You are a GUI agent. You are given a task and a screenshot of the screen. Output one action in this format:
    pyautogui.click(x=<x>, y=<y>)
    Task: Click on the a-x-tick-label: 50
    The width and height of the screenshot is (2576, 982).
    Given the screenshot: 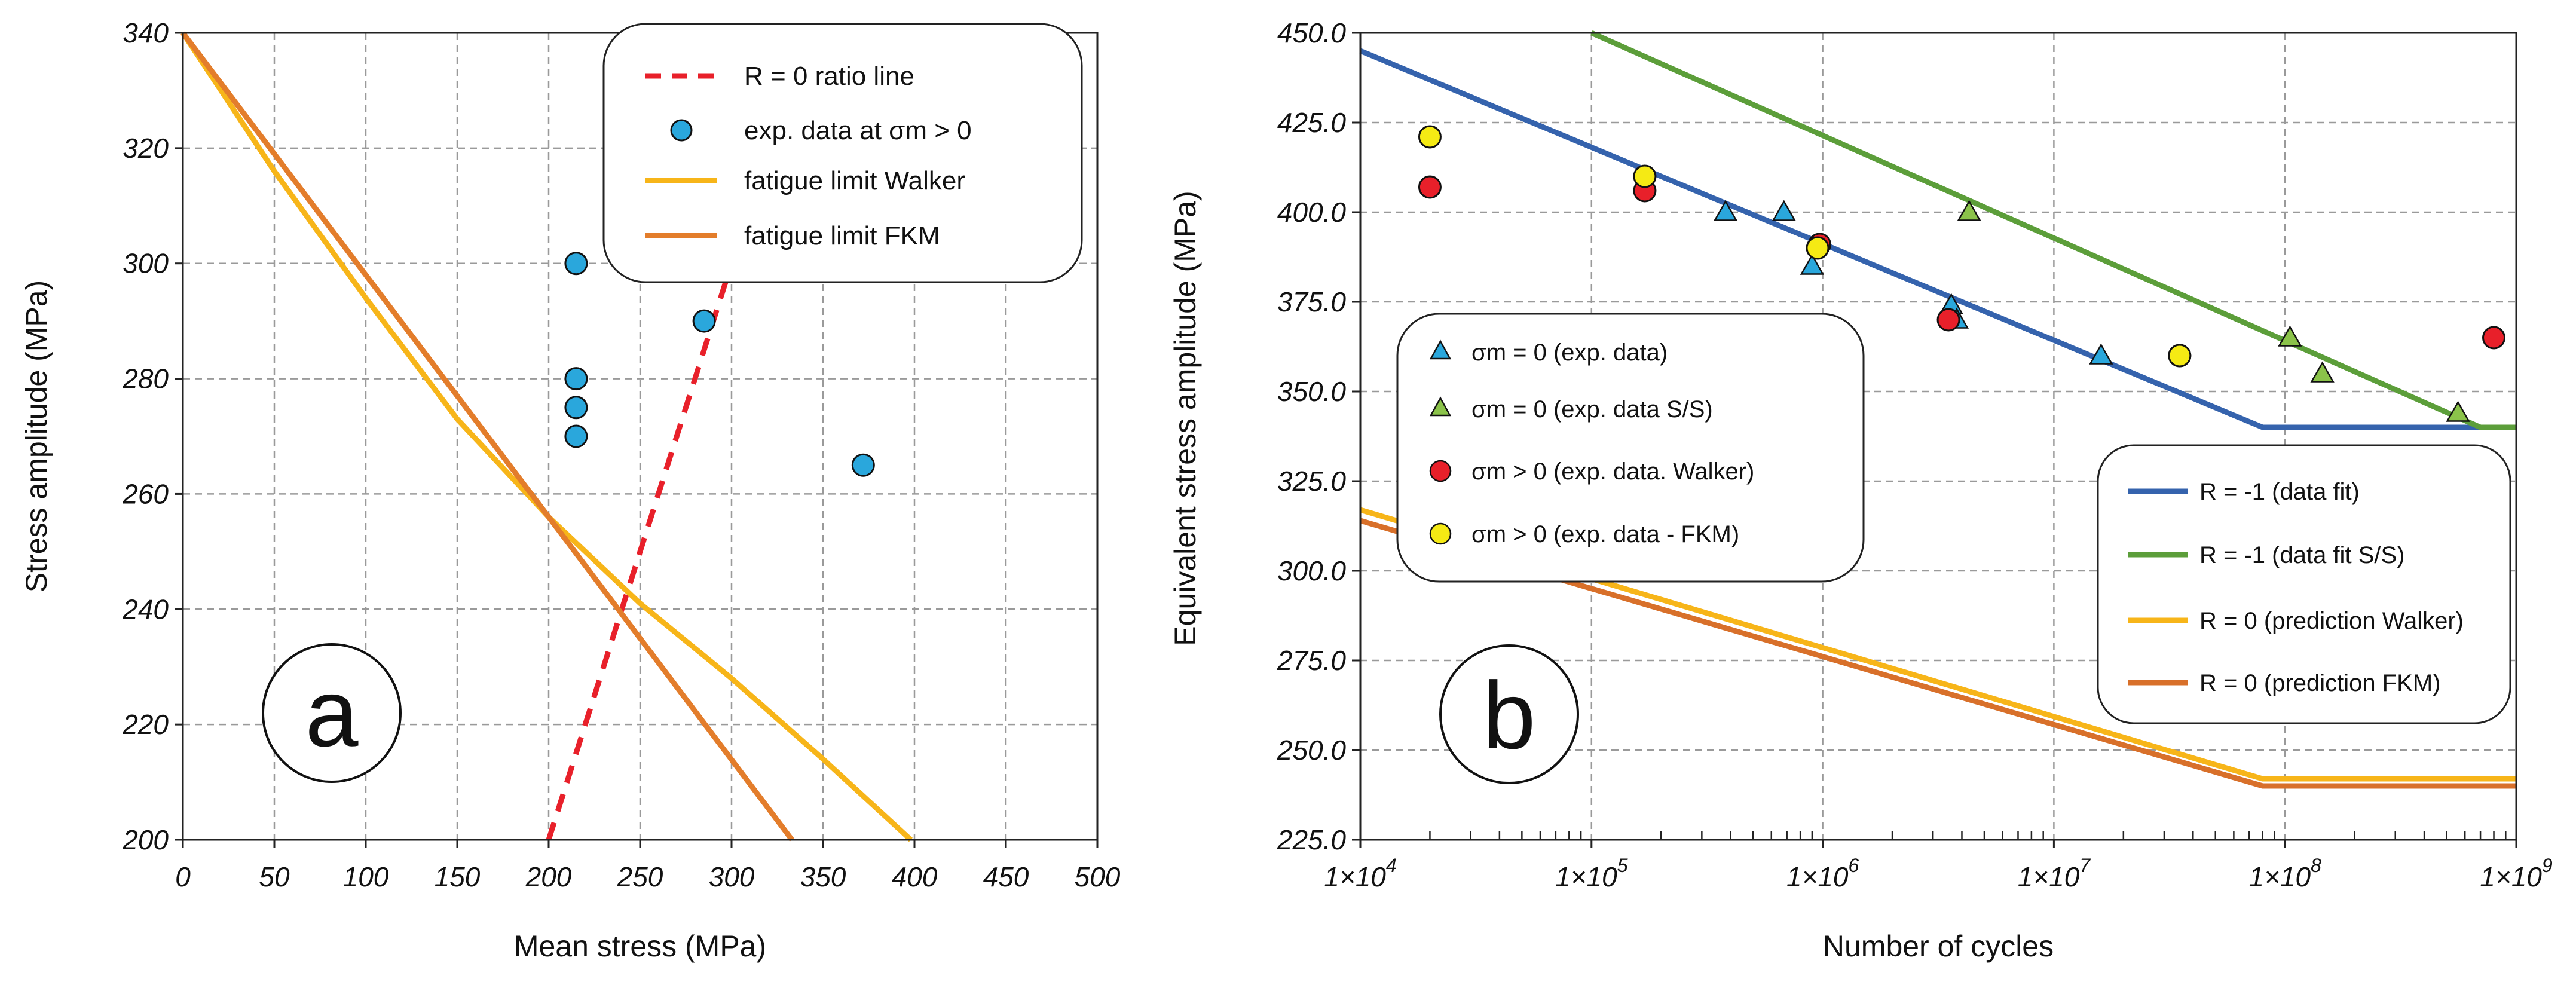 What is the action you would take?
    pyautogui.click(x=274, y=876)
    